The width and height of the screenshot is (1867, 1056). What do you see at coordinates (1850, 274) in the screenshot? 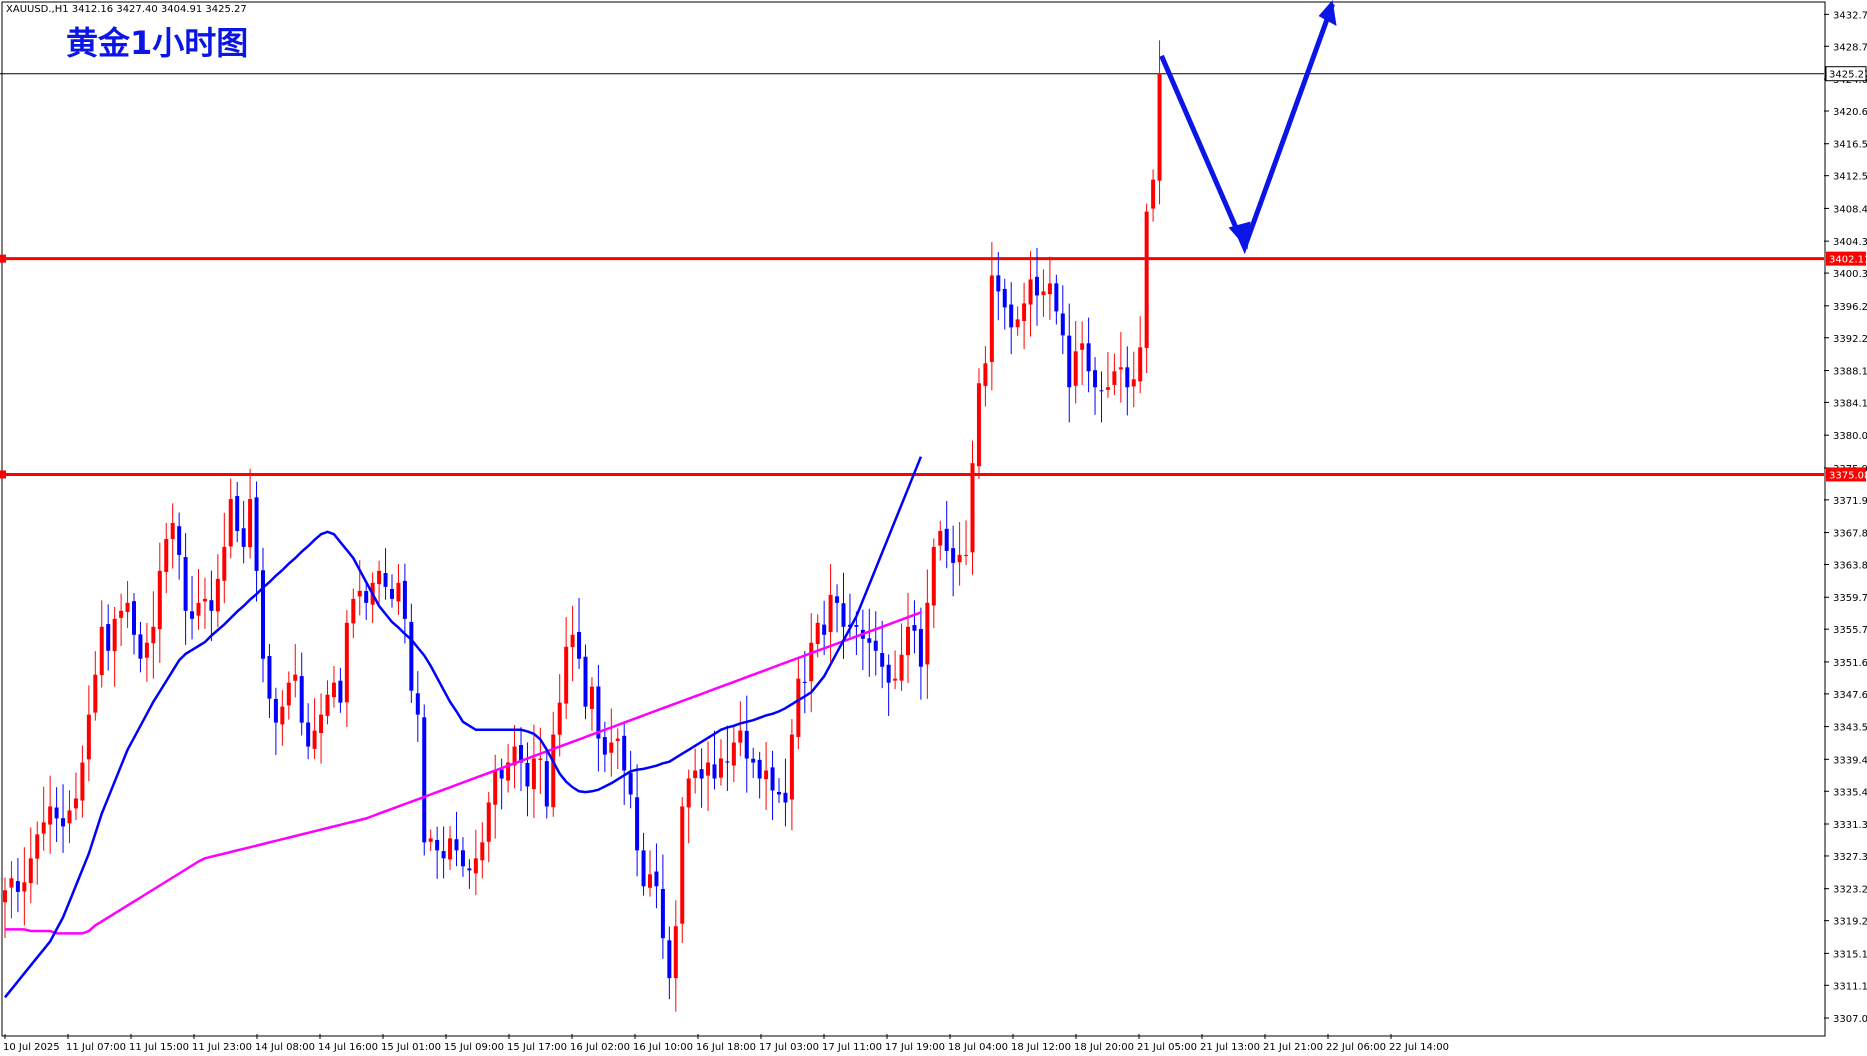
I see `y-tick-label-8: 3400.30` at bounding box center [1850, 274].